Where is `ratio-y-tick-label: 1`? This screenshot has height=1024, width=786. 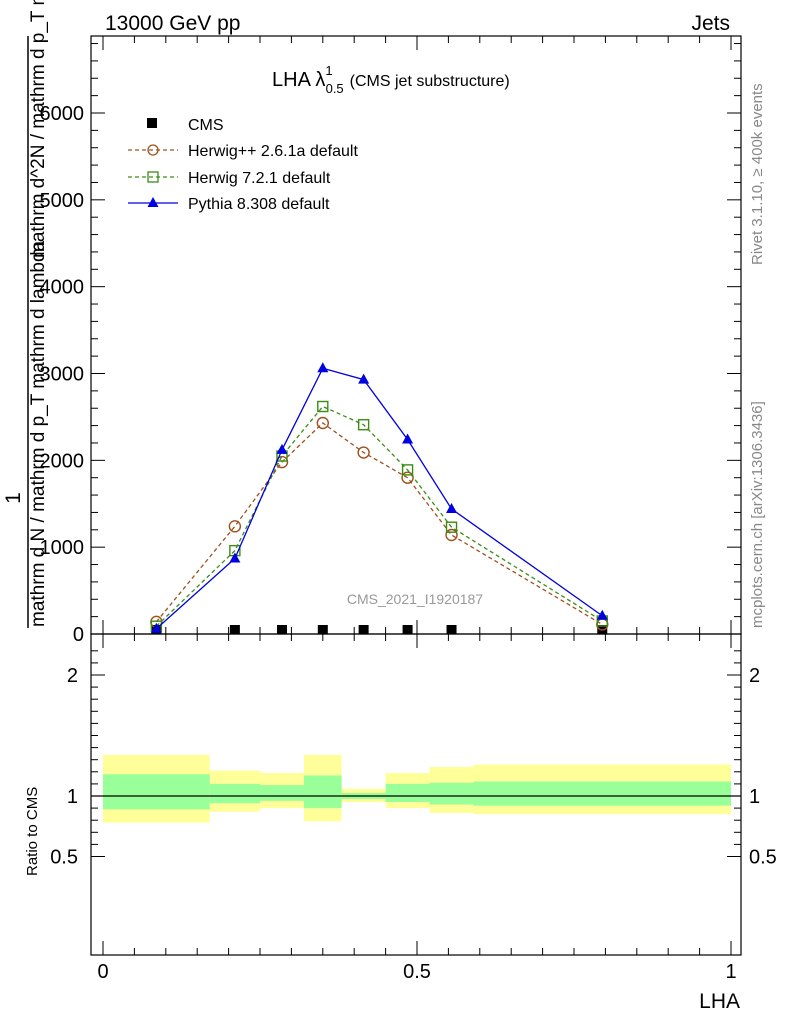
ratio-y-tick-label: 1 is located at coordinates (72, 797).